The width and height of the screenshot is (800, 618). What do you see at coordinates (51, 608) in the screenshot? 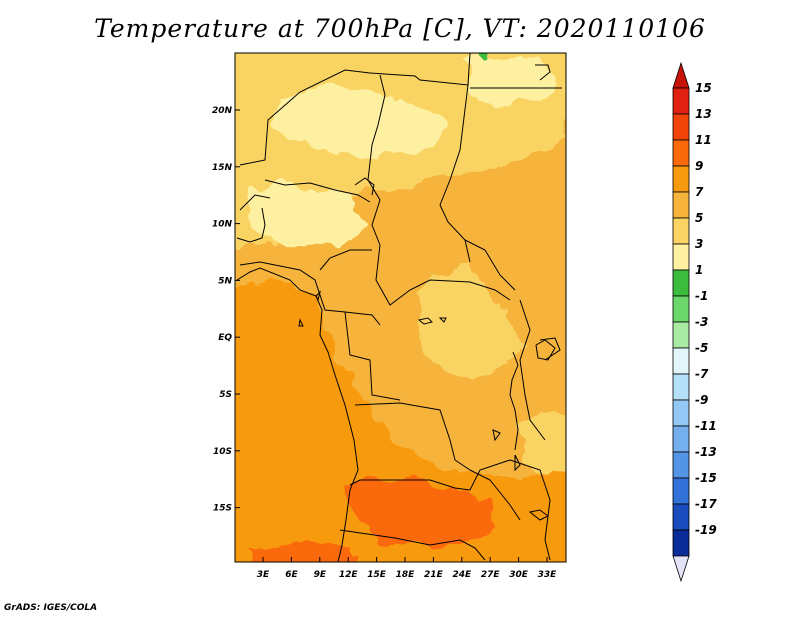
I see `footer-credit: GrADS: IGES/COLA` at bounding box center [51, 608].